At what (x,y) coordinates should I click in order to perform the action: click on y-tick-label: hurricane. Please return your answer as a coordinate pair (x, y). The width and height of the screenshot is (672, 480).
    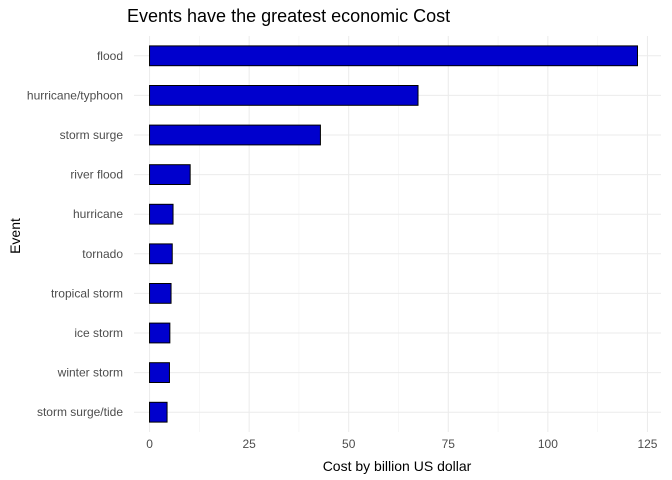
    Looking at the image, I should click on (98, 214).